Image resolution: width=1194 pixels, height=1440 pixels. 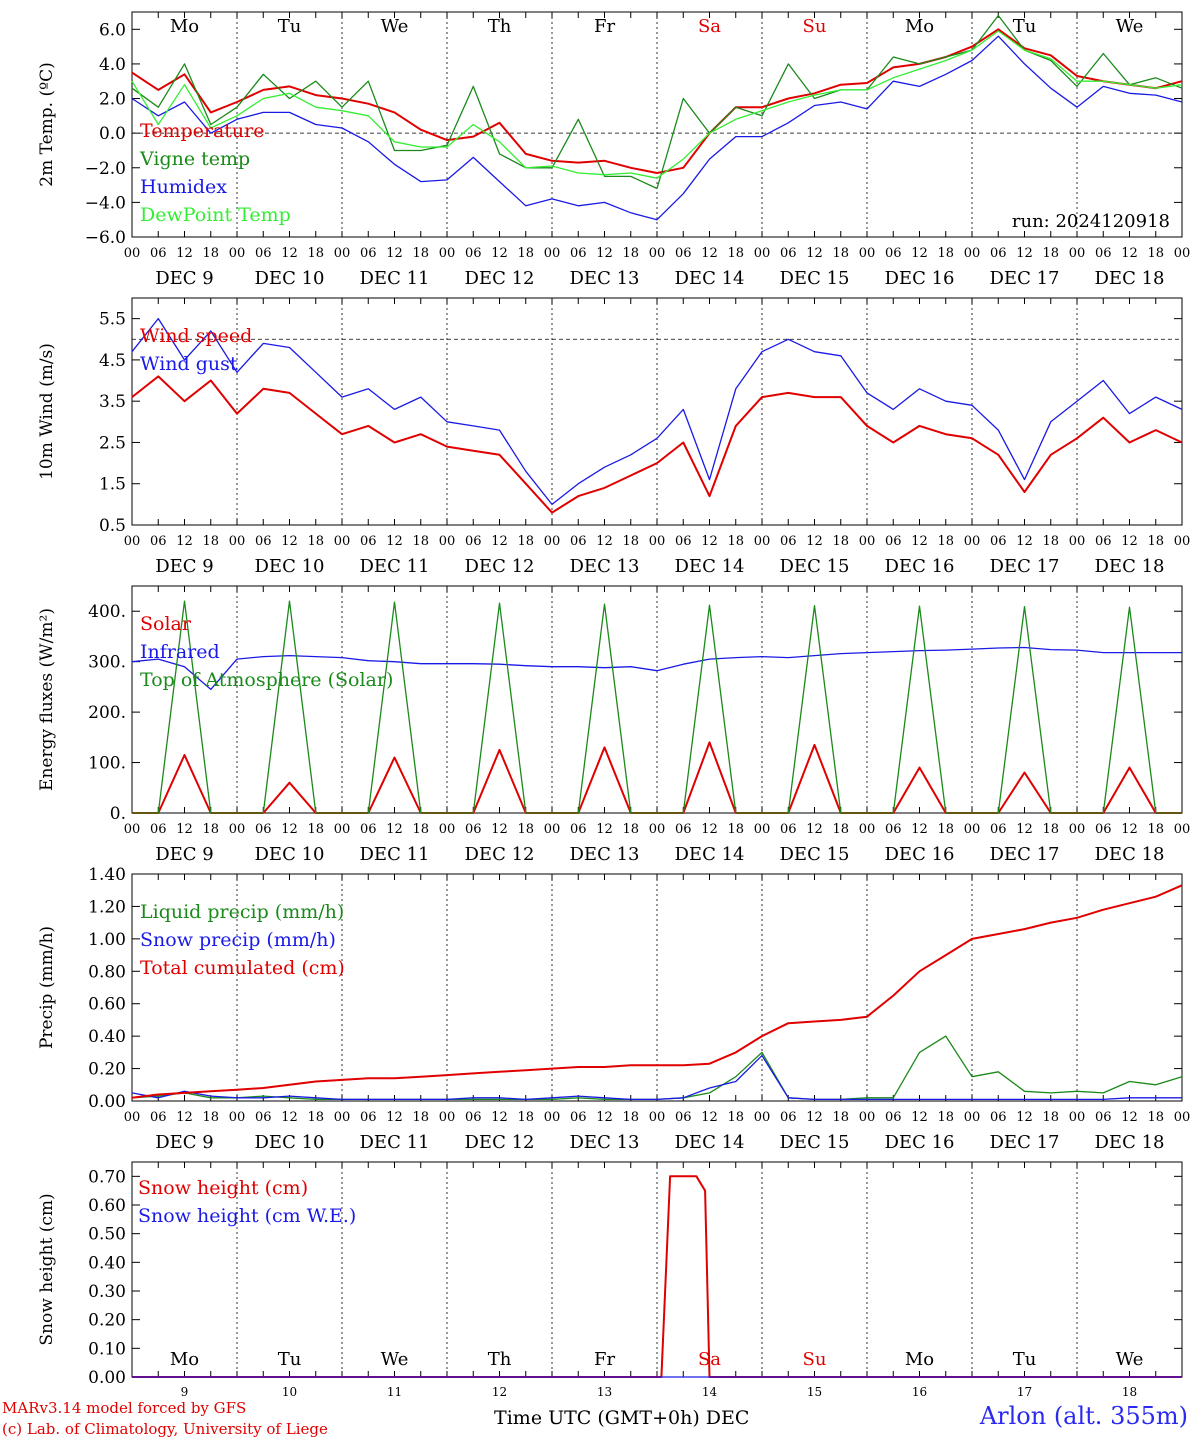 I want to click on x-day-number: 10, so click(x=289, y=1392).